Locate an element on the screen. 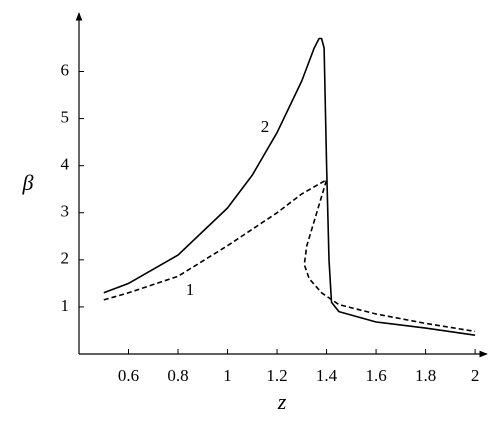 This screenshot has width=497, height=425. x-tick-label: 0.6 is located at coordinates (128, 375).